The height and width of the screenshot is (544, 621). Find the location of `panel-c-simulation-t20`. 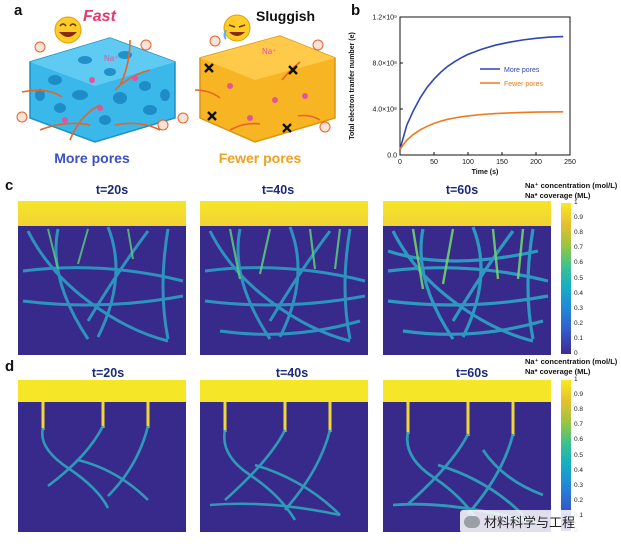

panel-c-simulation-t20 is located at coordinates (102, 278).